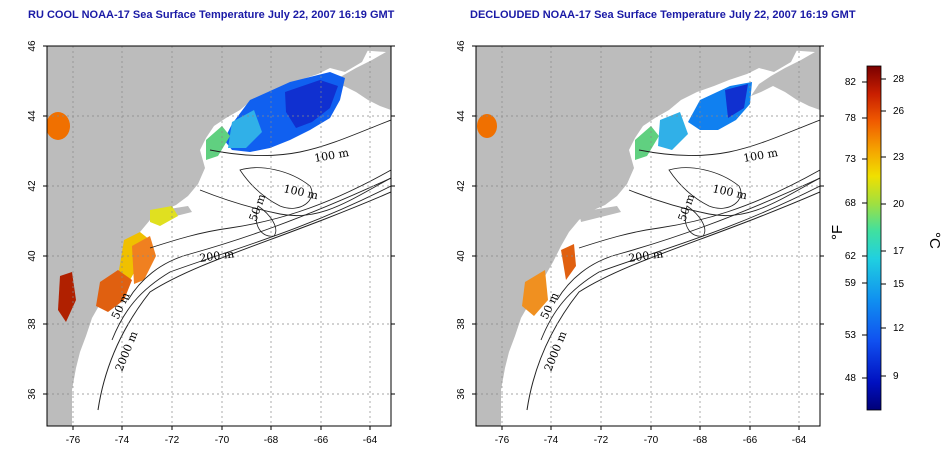  I want to click on colorbar-fahrenheit-tick: 53, so click(851, 335).